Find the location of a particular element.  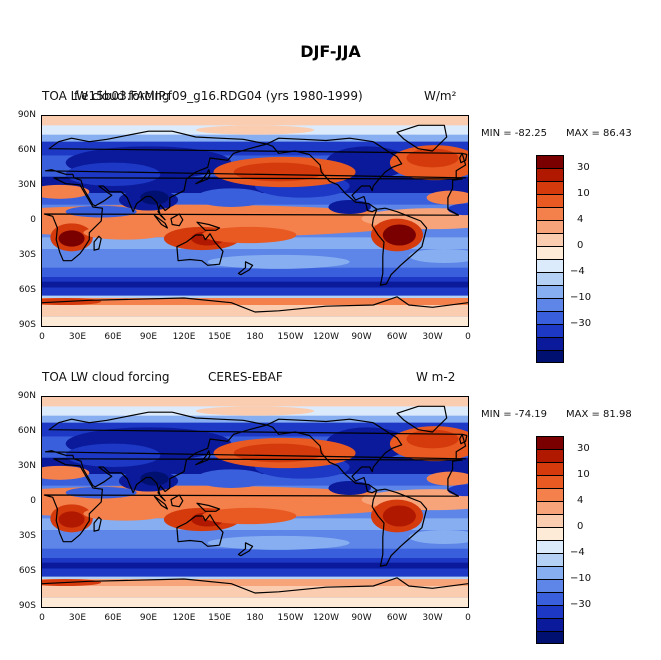

sahara-warm is located at coordinates (66, 472).